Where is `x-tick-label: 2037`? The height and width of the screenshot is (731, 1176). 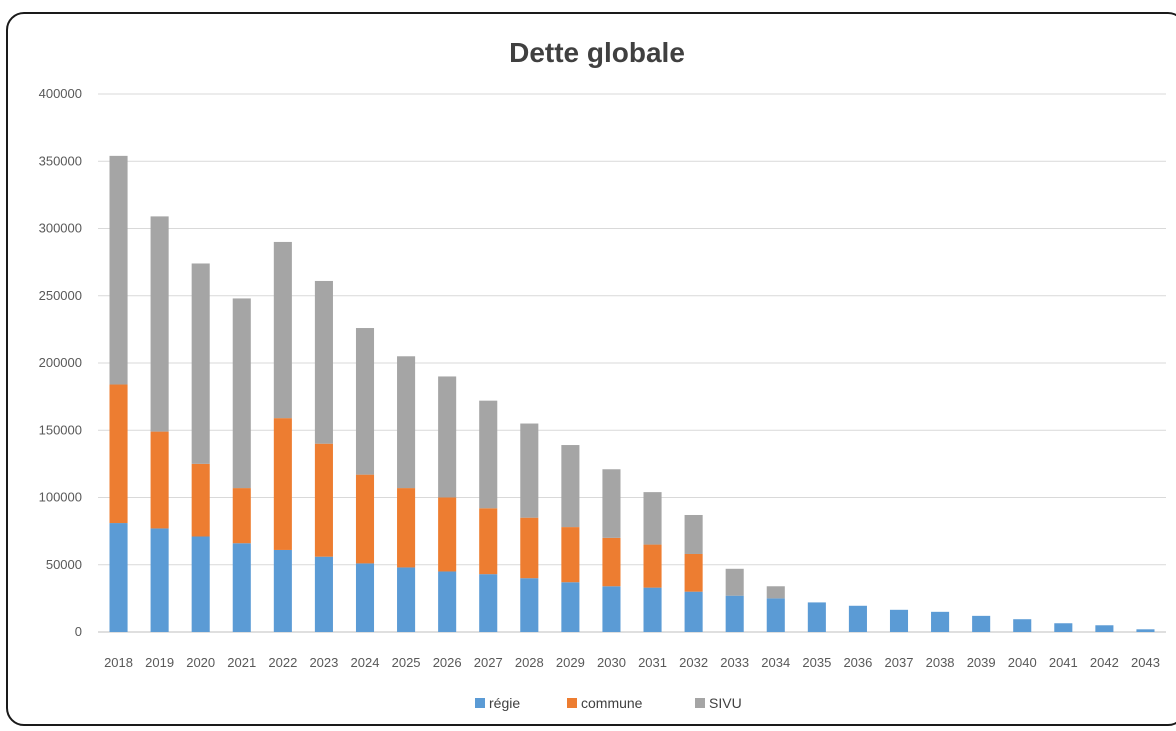 x-tick-label: 2037 is located at coordinates (899, 662).